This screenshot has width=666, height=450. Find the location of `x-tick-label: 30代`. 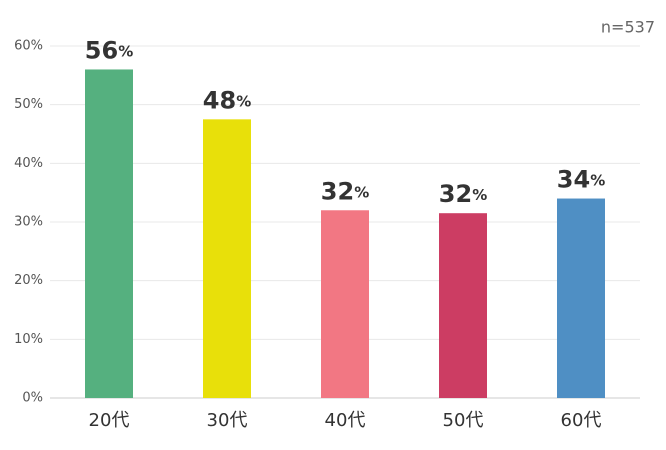

x-tick-label: 30代 is located at coordinates (227, 420).